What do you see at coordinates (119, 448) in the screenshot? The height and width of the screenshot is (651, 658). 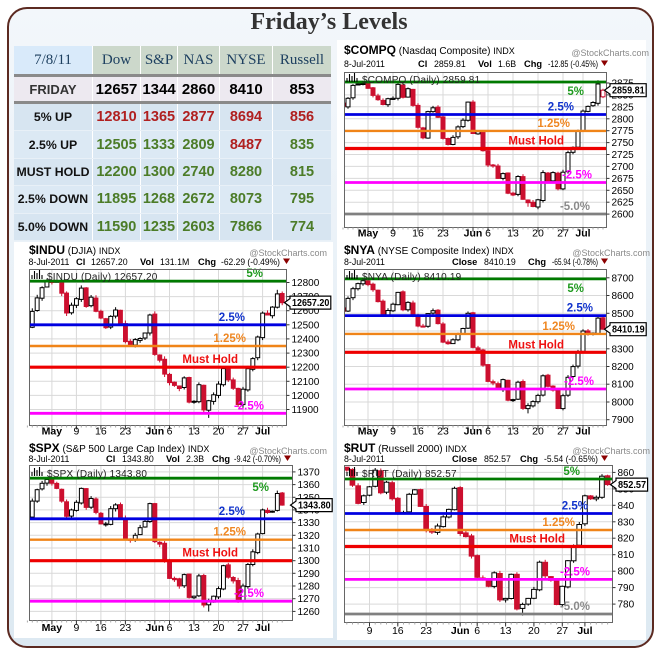 I see `svg-text:$SPX (S&P 500 Large Cap Index): $SPX (S&P 500 Large Cap Index) INDX` at bounding box center [119, 448].